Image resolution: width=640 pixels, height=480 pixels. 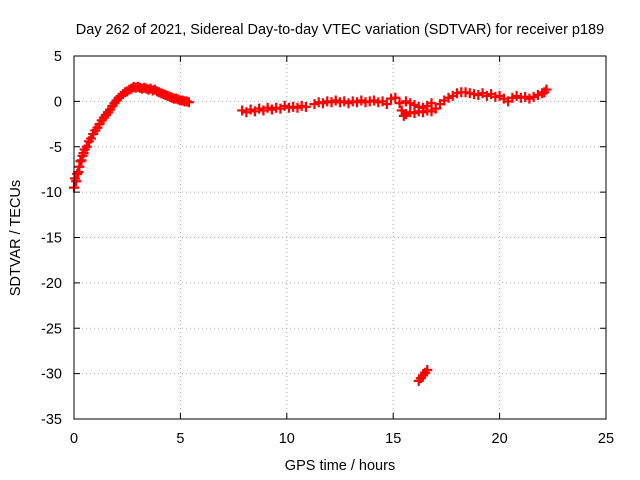 What do you see at coordinates (58, 57) in the screenshot?
I see `y-tick-label: 5` at bounding box center [58, 57].